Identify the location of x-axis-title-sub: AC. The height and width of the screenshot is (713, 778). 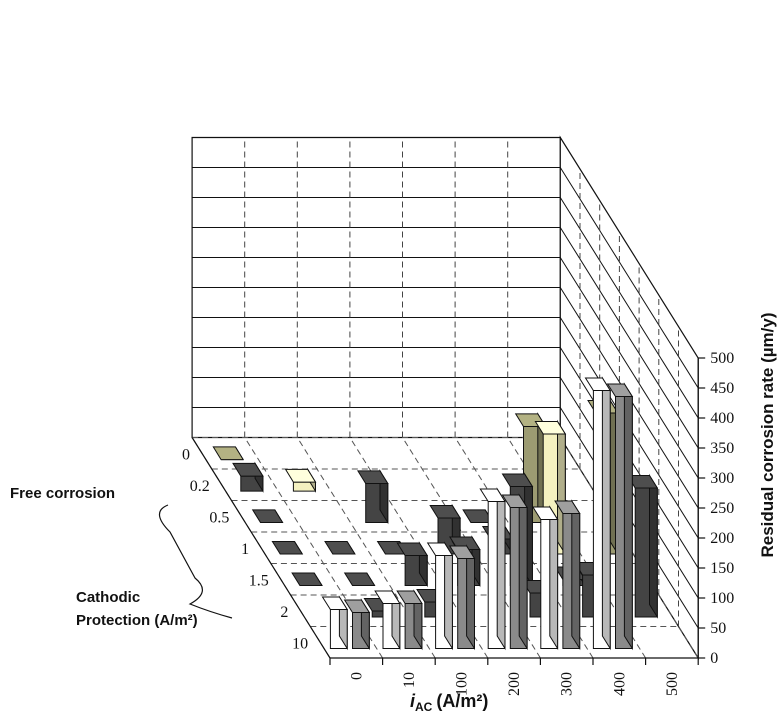
(424, 706).